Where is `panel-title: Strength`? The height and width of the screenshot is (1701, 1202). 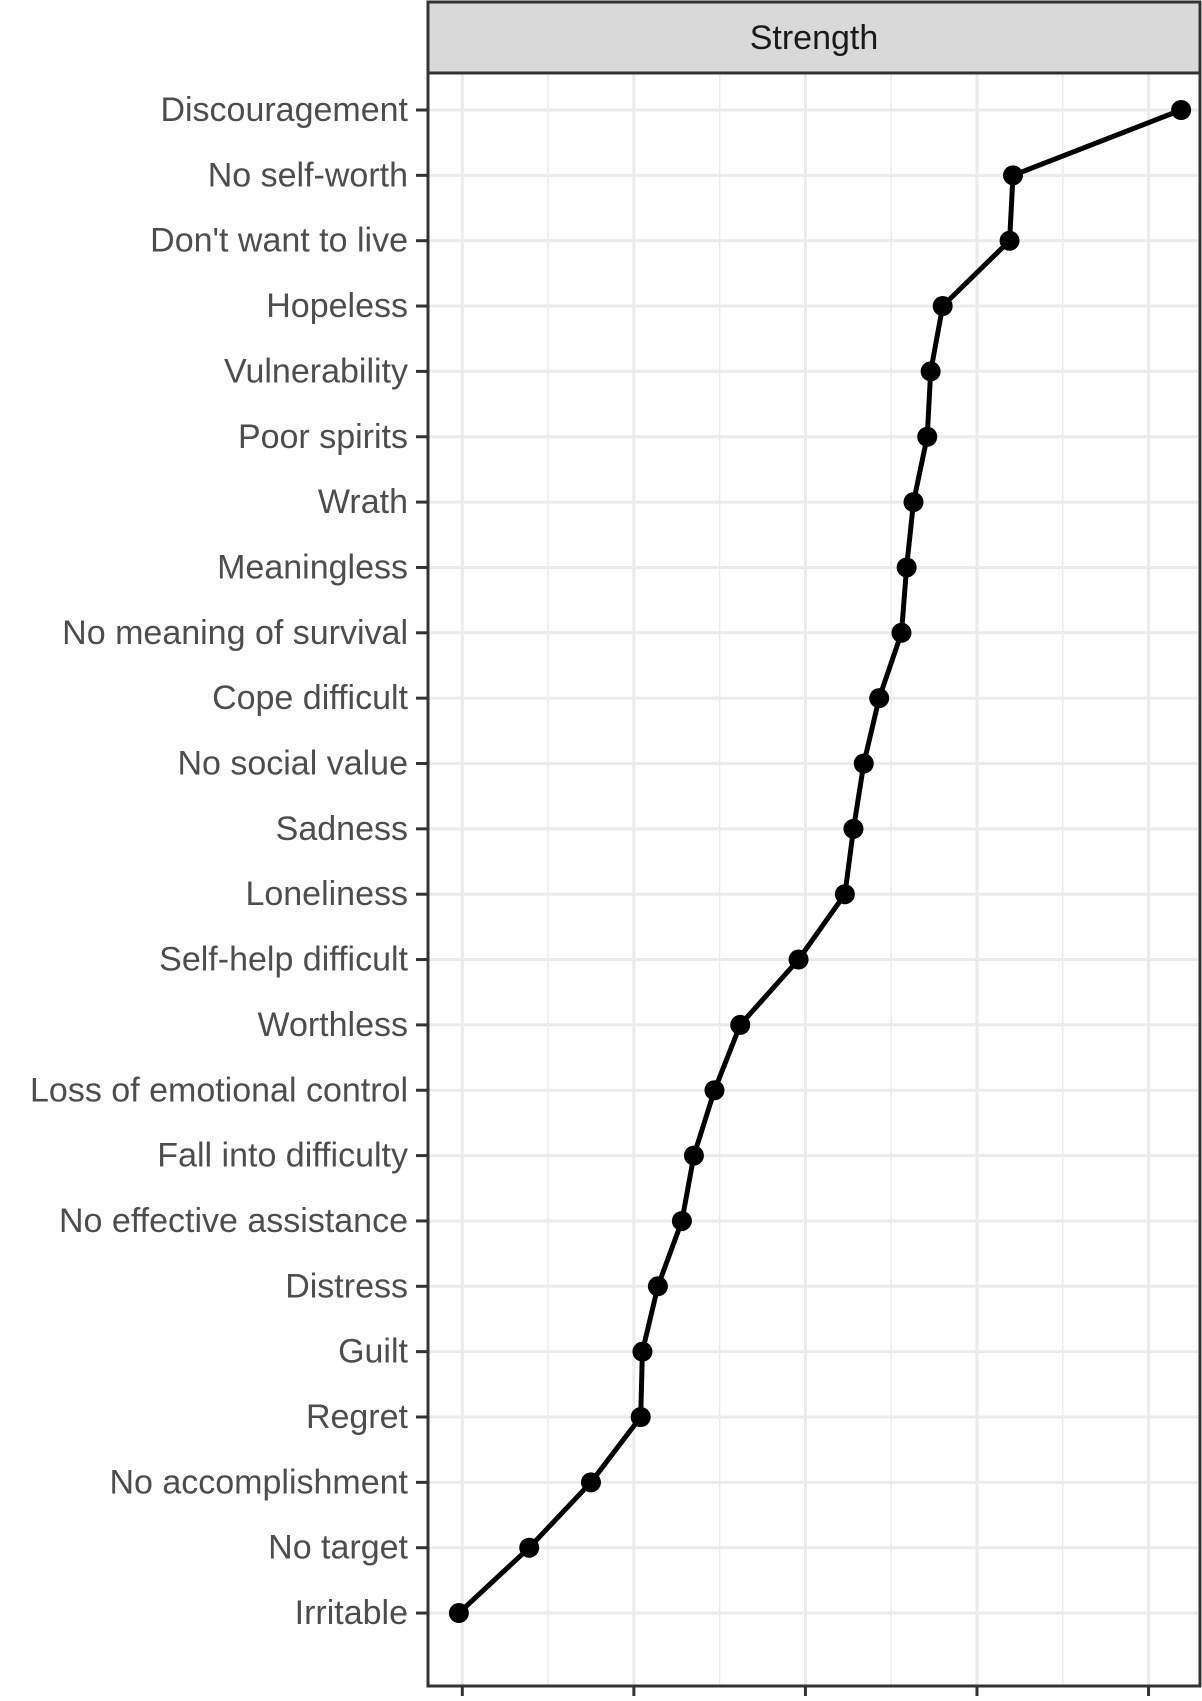
panel-title: Strength is located at coordinates (814, 38).